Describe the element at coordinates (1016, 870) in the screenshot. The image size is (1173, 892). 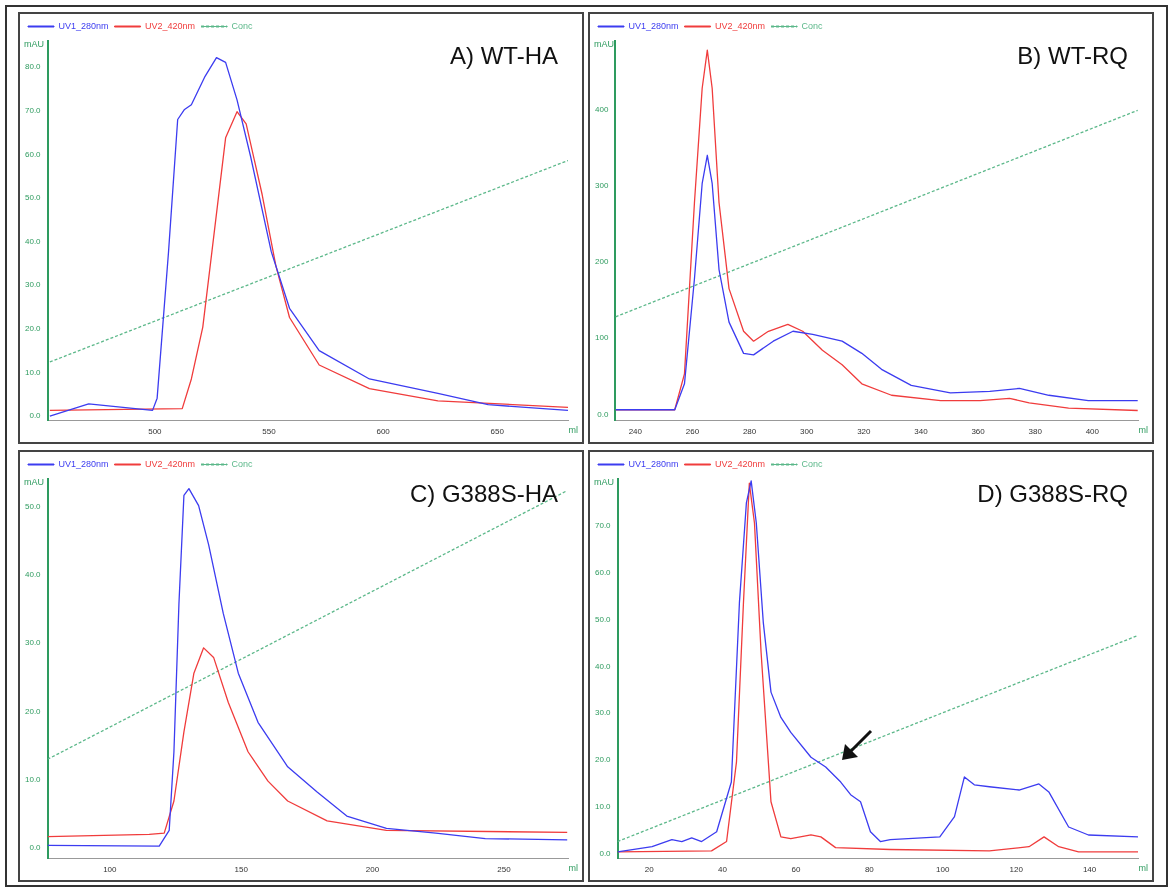
I see `x-tick-label: 120` at that location.